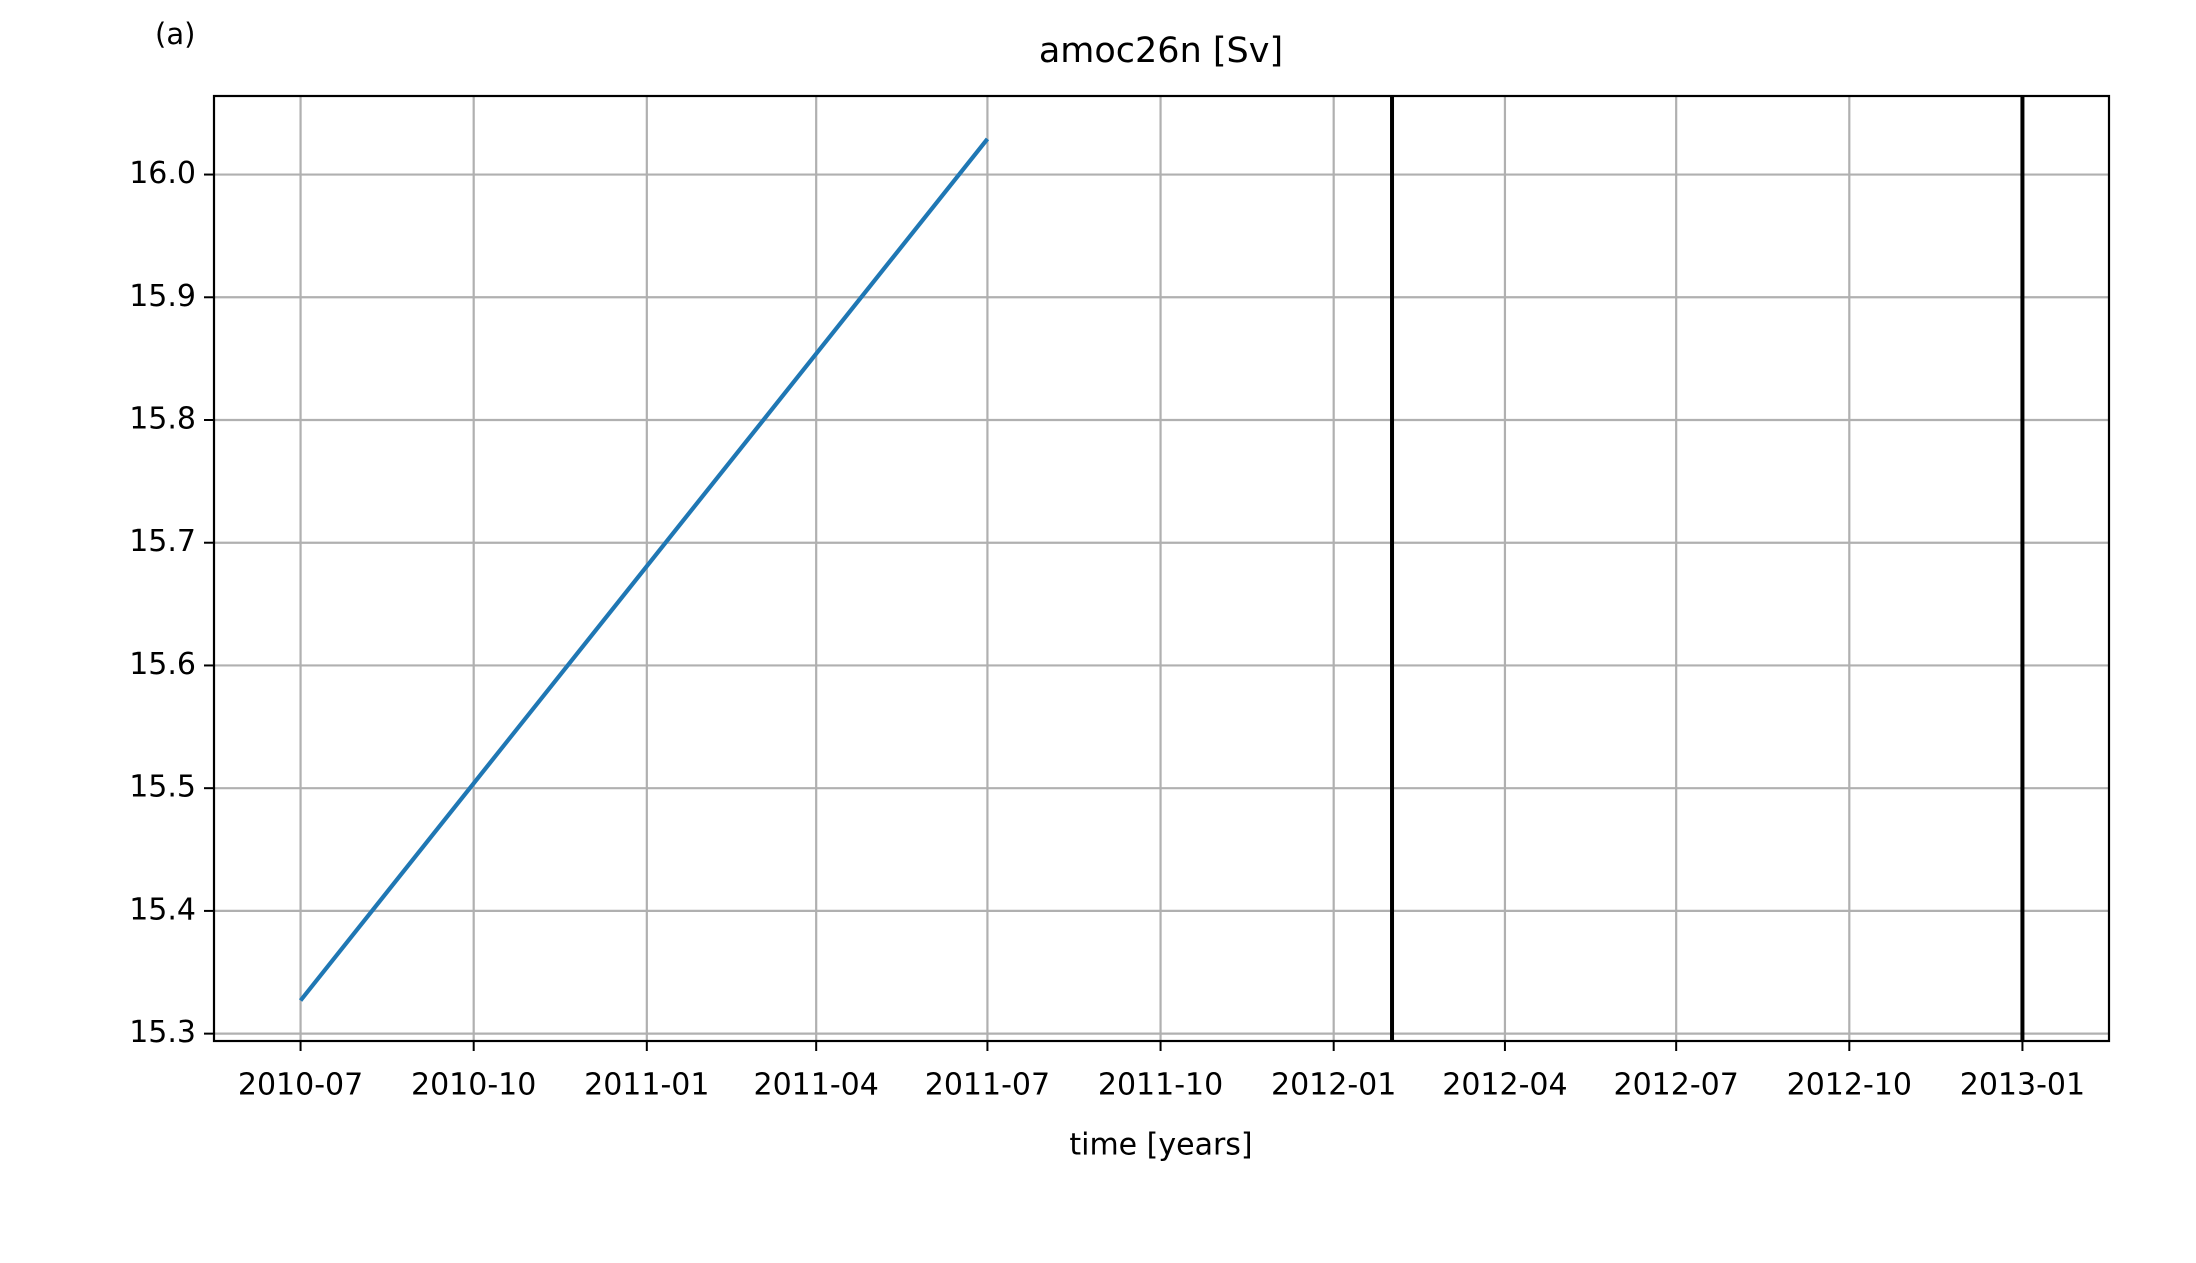 The width and height of the screenshot is (2196, 1263). I want to click on x-tick-label: 2012-10, so click(1849, 1085).